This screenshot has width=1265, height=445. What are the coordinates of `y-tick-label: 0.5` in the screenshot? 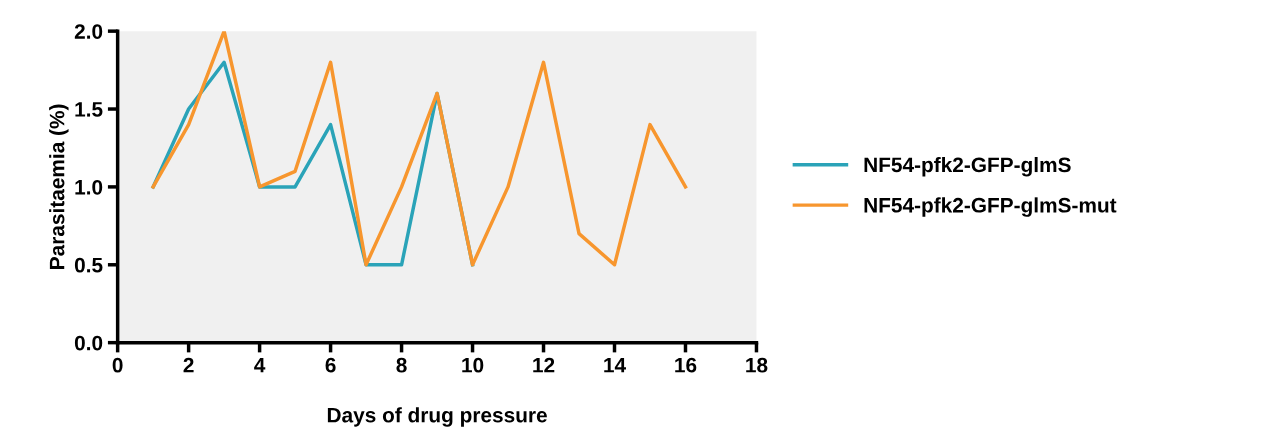 It's located at (88, 265).